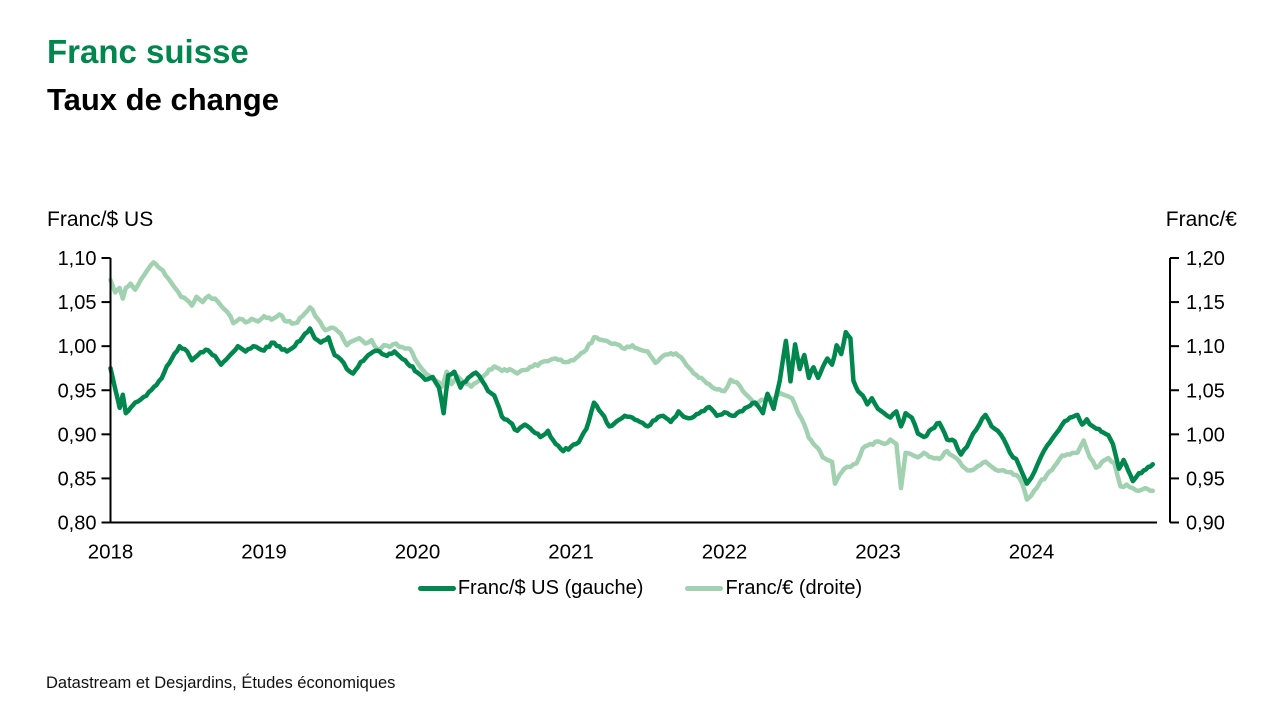 The height and width of the screenshot is (720, 1280). What do you see at coordinates (1205, 303) in the screenshot?
I see `right-axis-tick-label: 1,15` at bounding box center [1205, 303].